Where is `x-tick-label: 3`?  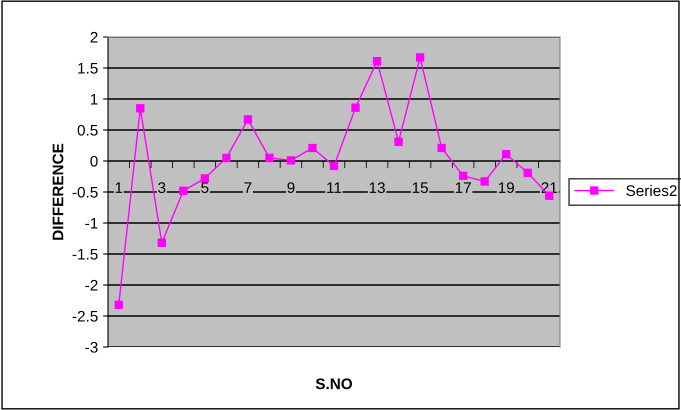 x-tick-label: 3 is located at coordinates (162, 188).